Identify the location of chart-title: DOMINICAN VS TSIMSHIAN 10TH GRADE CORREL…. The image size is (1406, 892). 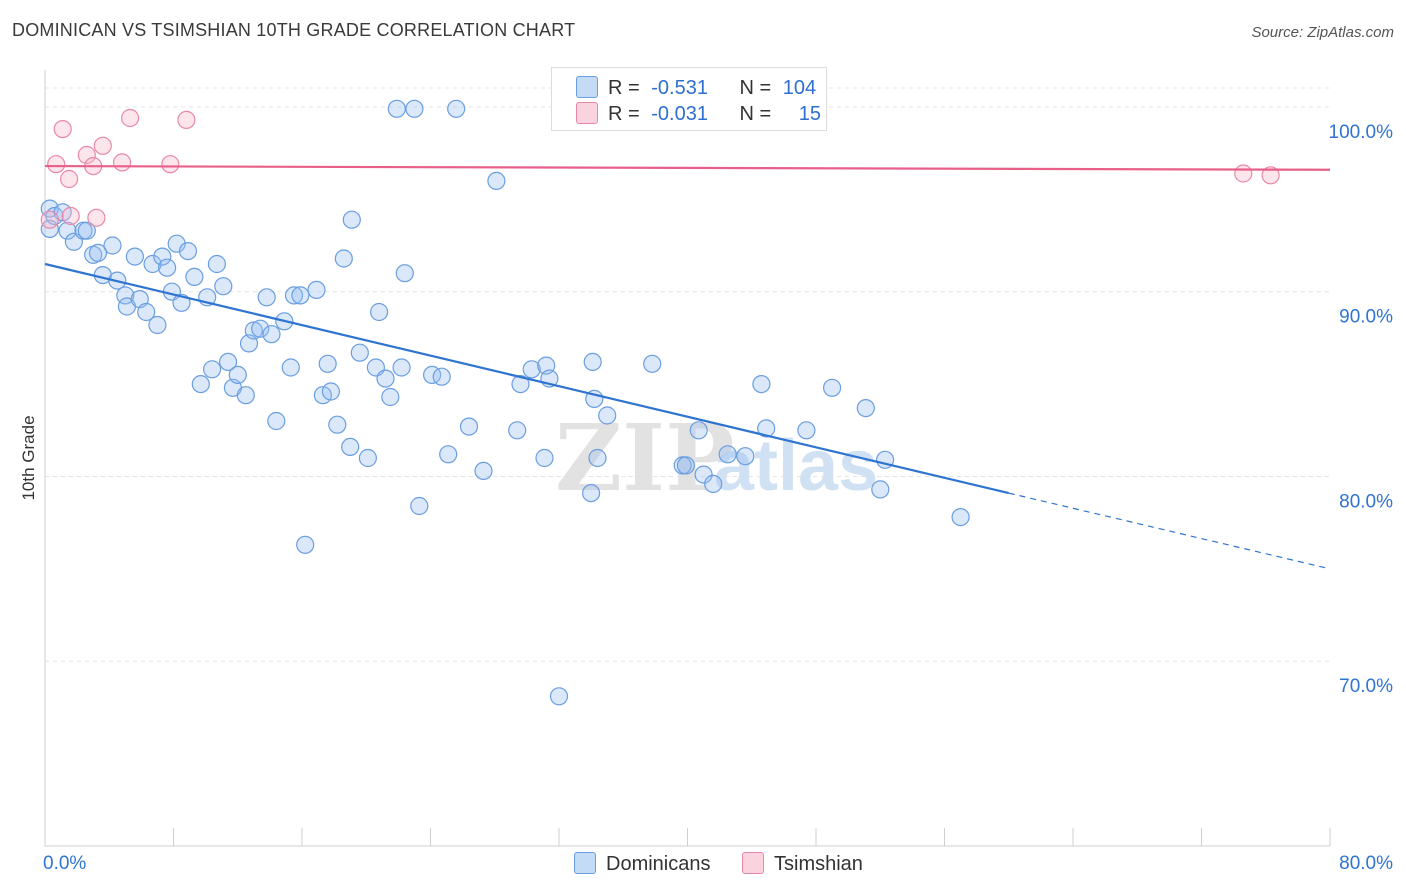
(294, 30).